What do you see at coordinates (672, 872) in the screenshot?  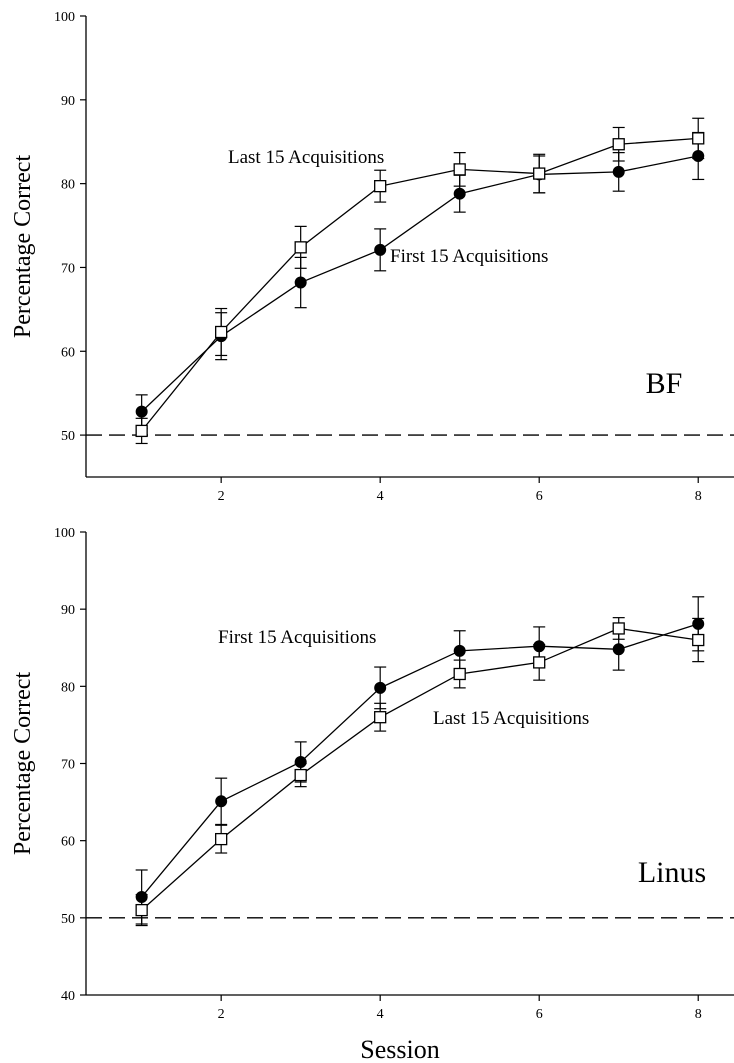 I see `panel-label: Linus` at bounding box center [672, 872].